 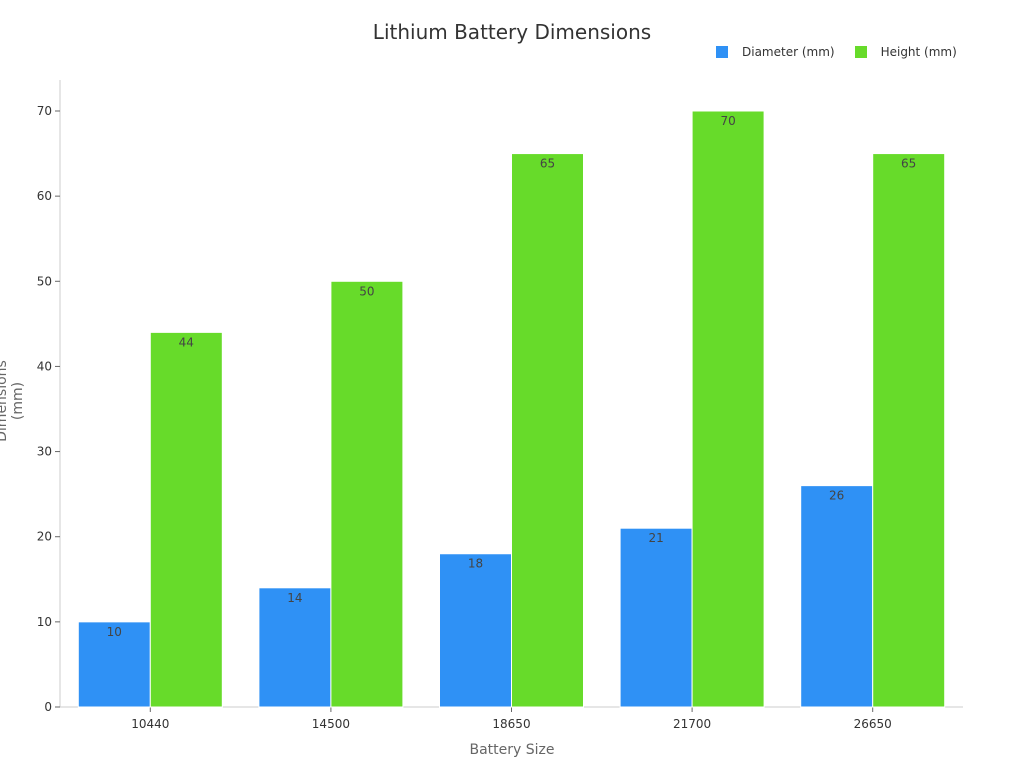 What do you see at coordinates (722, 52) in the screenshot?
I see `legend-swatch-diameter` at bounding box center [722, 52].